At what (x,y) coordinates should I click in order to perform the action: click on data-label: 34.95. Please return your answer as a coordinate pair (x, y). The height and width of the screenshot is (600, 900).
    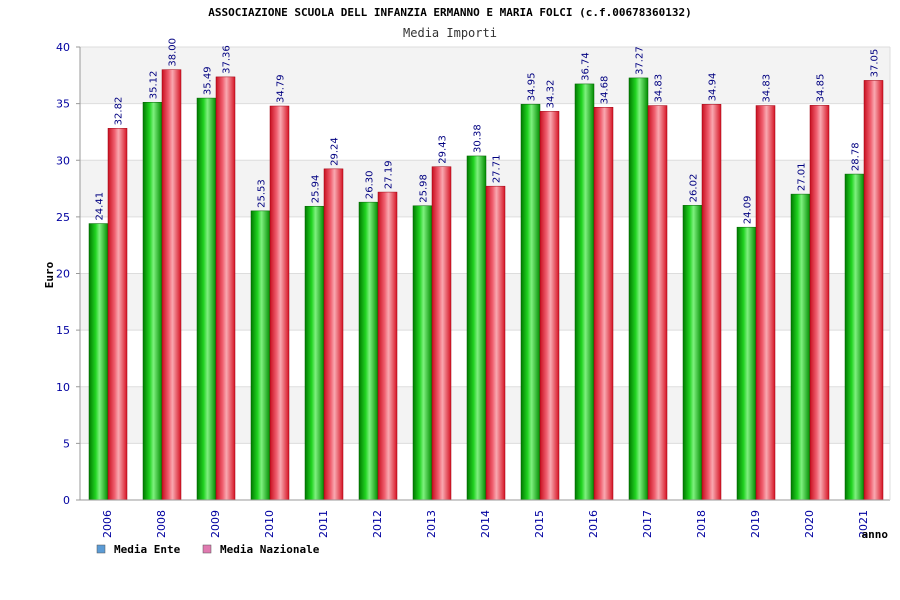
    Looking at the image, I should click on (532, 87).